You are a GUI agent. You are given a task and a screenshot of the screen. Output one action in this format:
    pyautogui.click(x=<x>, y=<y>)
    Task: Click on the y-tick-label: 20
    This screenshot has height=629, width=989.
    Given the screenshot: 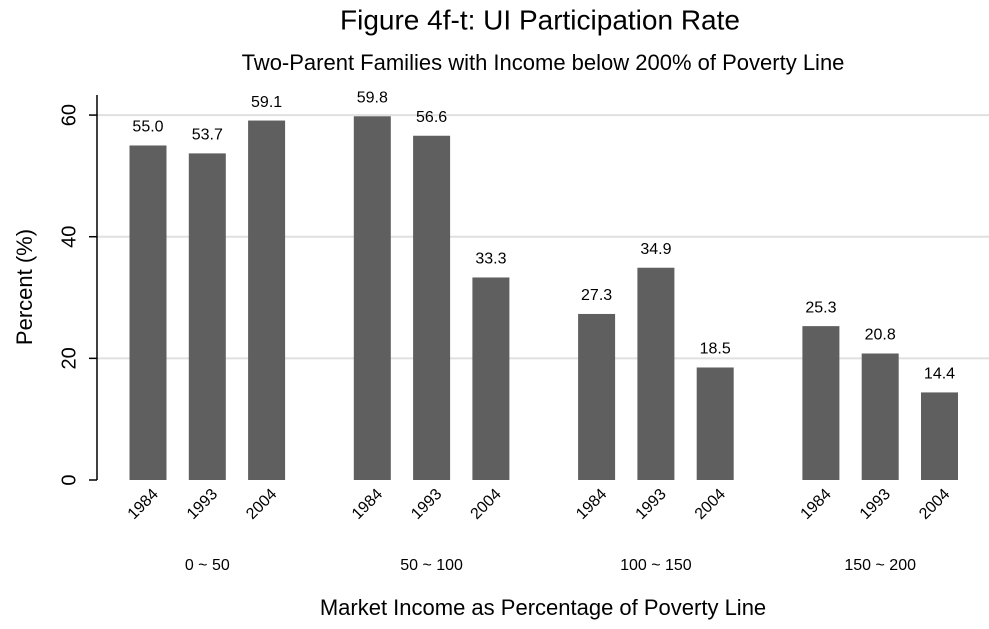 What is the action you would take?
    pyautogui.click(x=69, y=358)
    